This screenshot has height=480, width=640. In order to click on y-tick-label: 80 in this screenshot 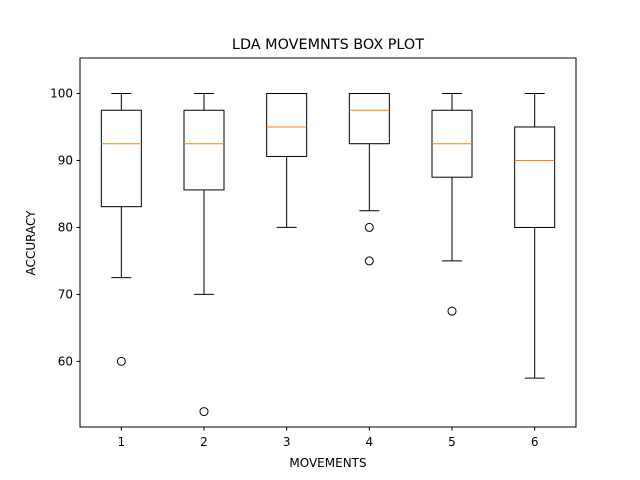, I will do `click(65, 227)`.